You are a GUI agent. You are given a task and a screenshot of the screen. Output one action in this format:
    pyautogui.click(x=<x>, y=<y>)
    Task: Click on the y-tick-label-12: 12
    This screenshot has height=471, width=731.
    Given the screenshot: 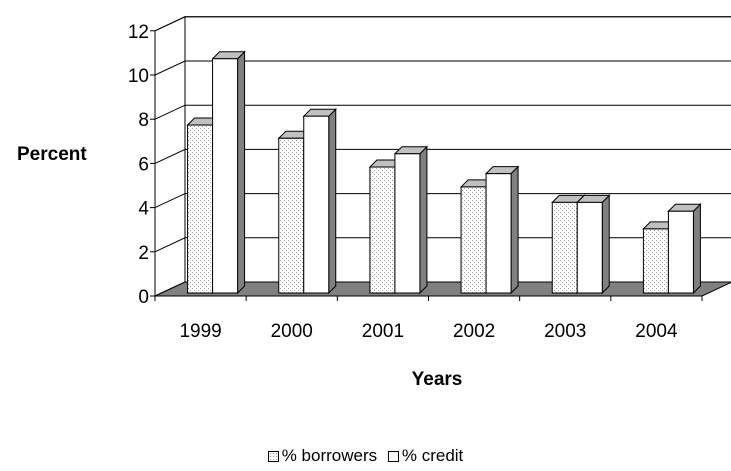 What is the action you would take?
    pyautogui.click(x=138, y=32)
    